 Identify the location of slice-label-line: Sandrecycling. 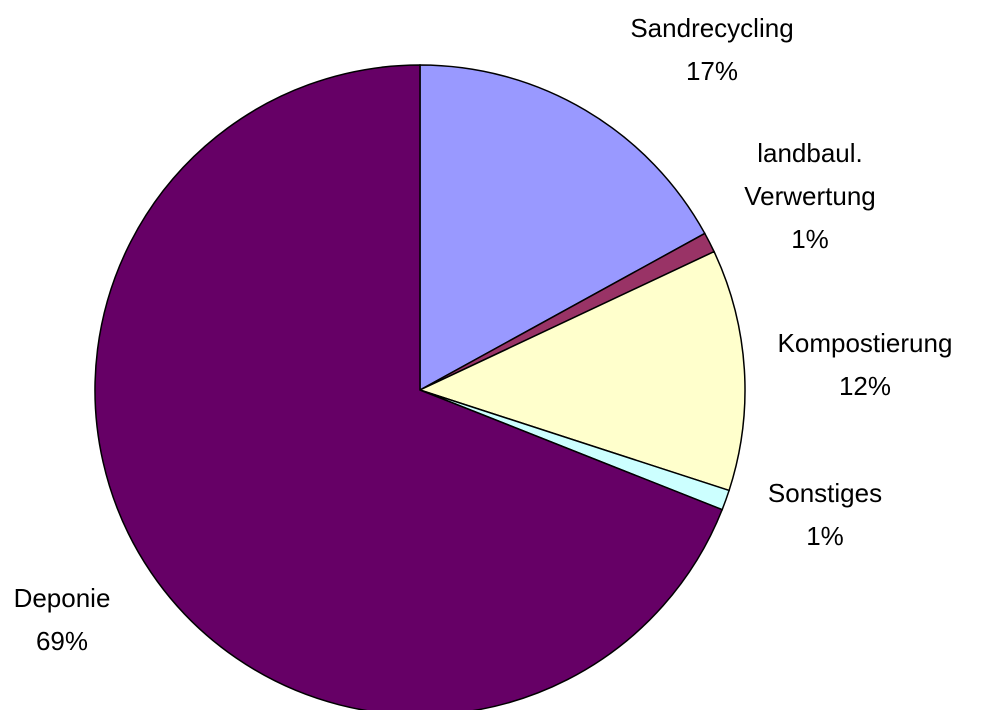
(711, 28).